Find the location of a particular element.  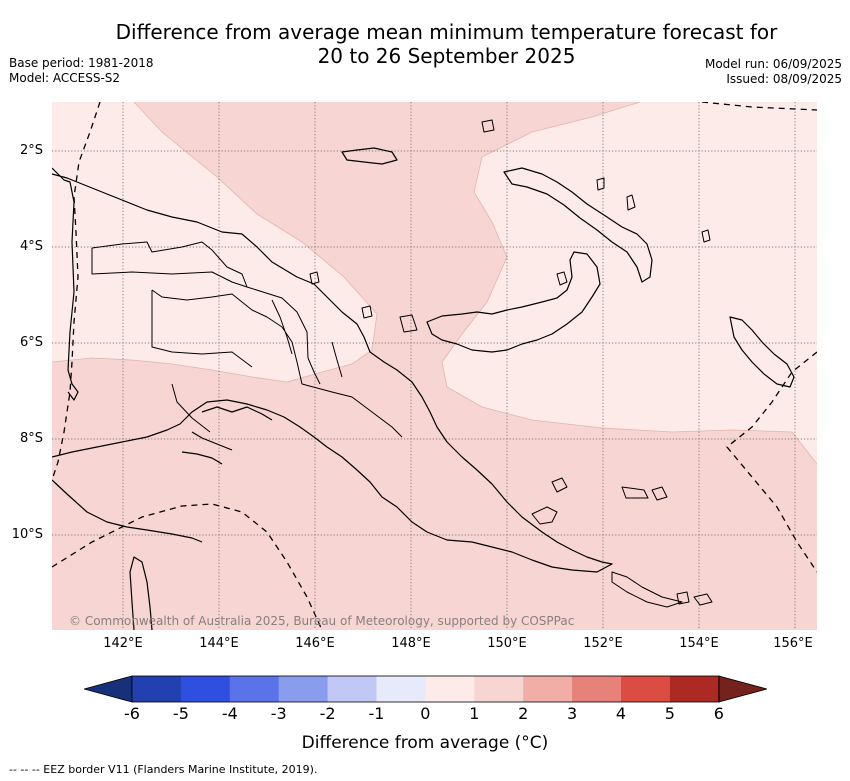

model-name: Model: ACCESS-S2 is located at coordinates (65, 78).